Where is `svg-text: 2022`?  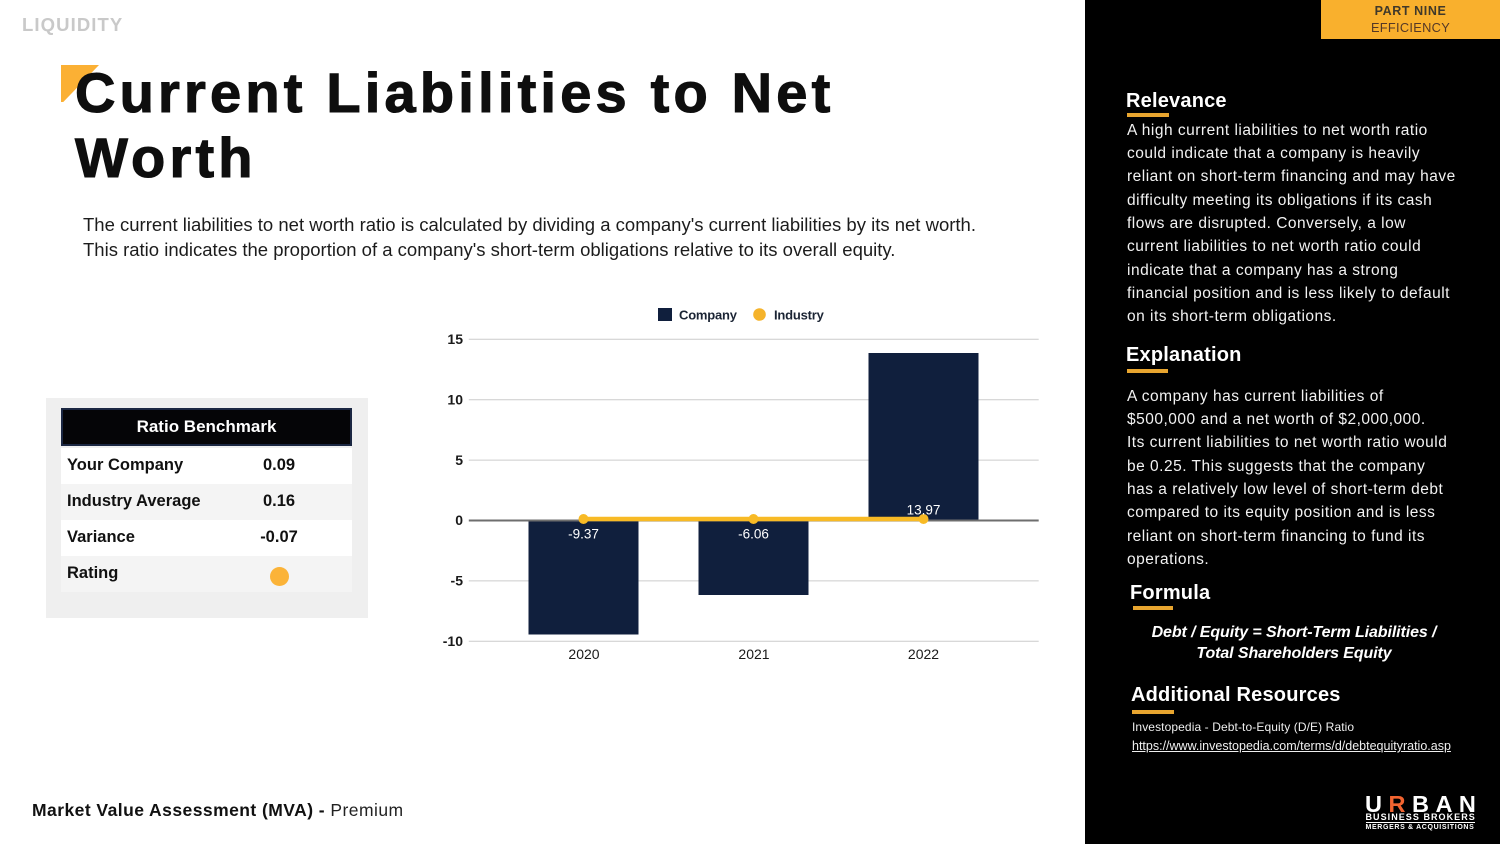 svg-text: 2022 is located at coordinates (923, 654).